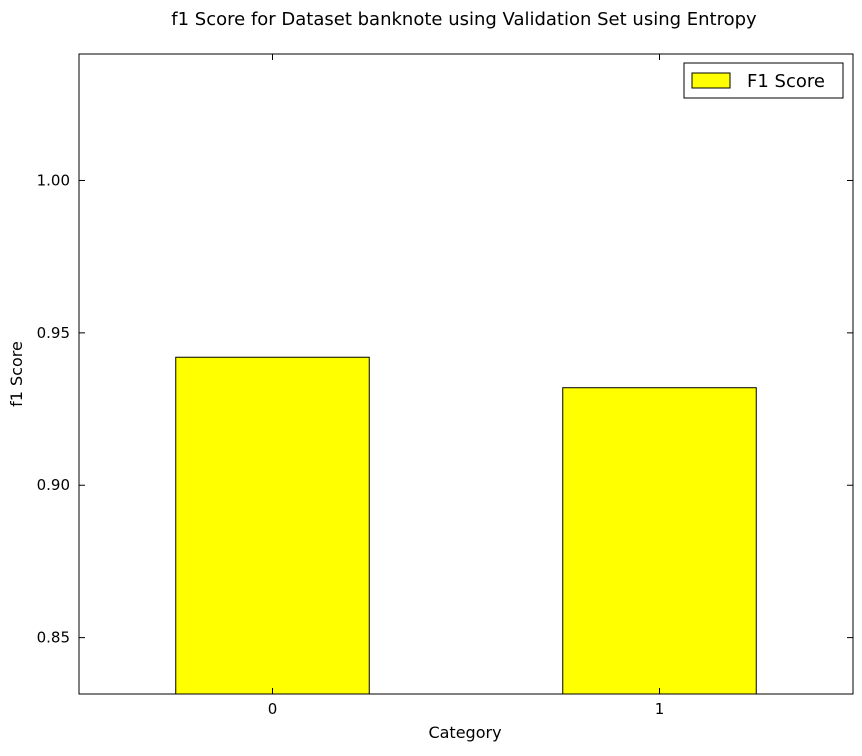 The image size is (862, 756). Describe the element at coordinates (53, 180) in the screenshot. I see `y-tick-label-3: 1.00` at that location.